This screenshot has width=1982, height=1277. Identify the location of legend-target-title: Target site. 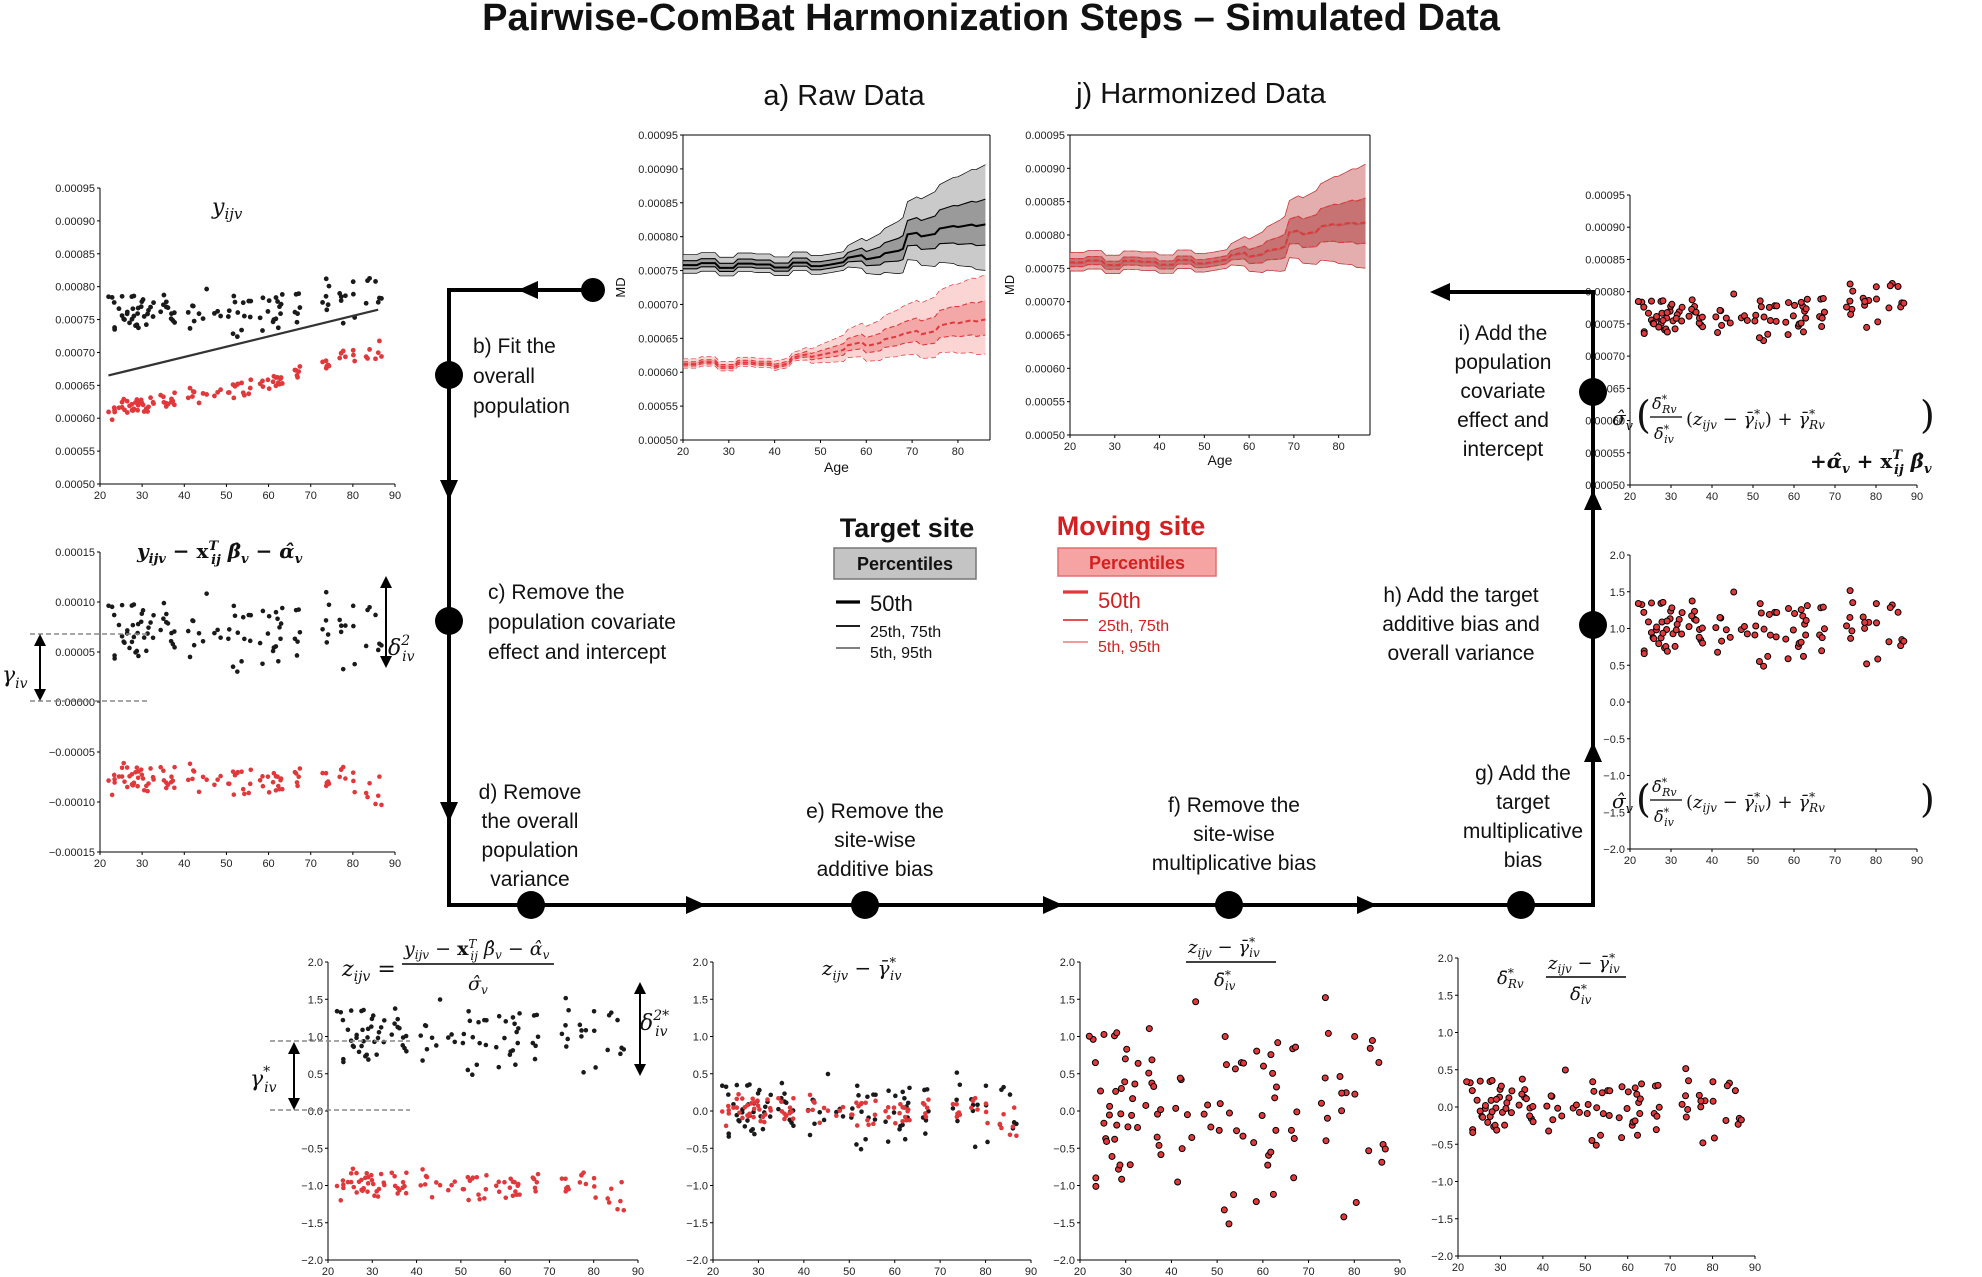
(907, 528).